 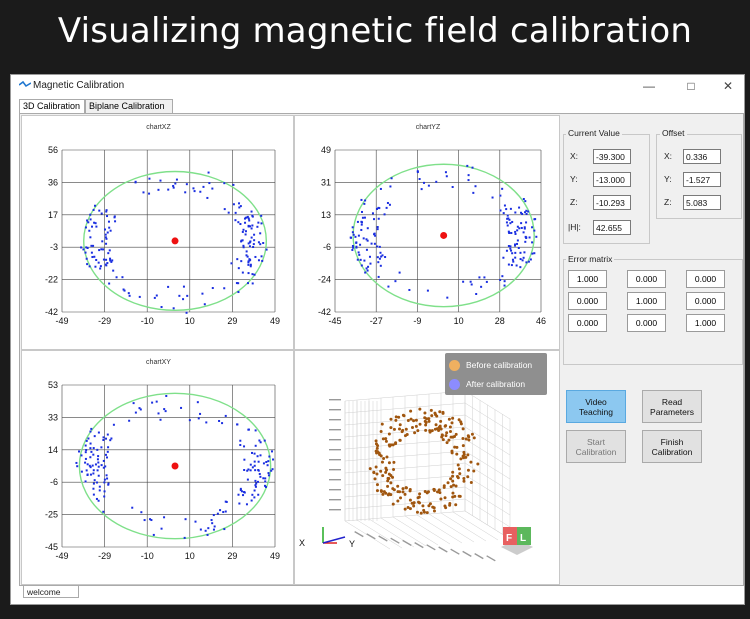 I want to click on close-icon: ✕, so click(x=728, y=86).